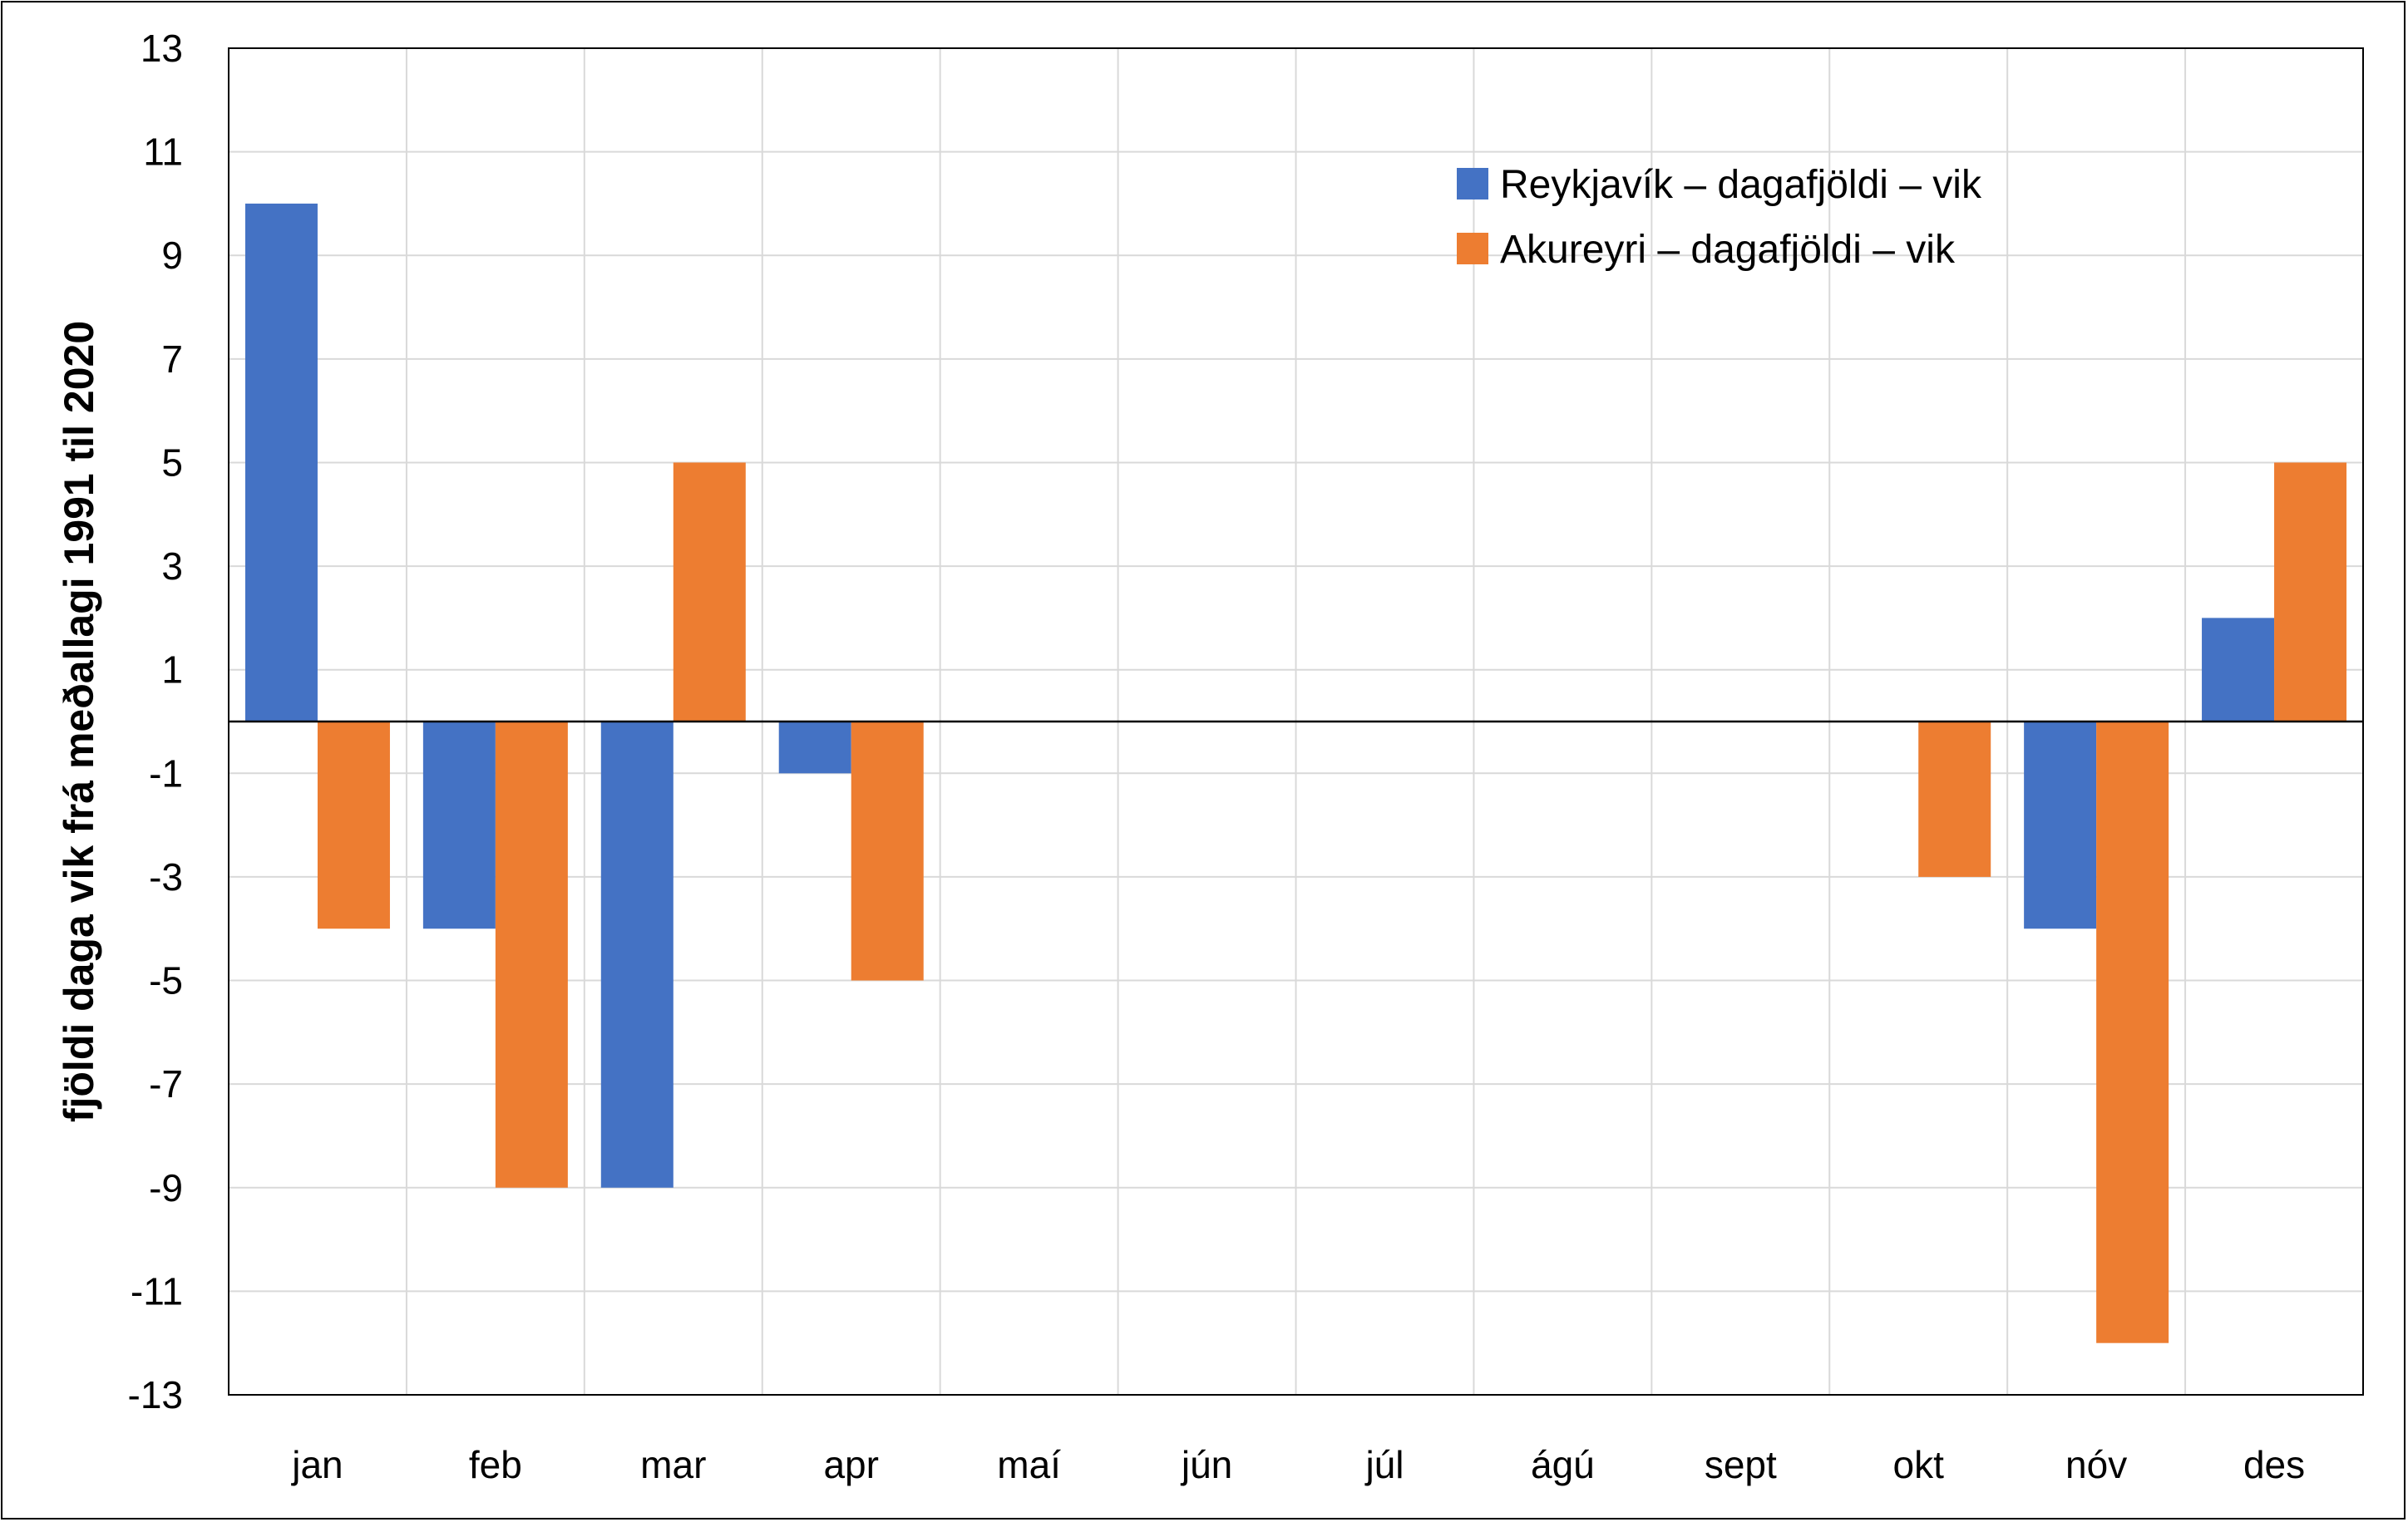  I want to click on y-tick-label: 1, so click(172, 670).